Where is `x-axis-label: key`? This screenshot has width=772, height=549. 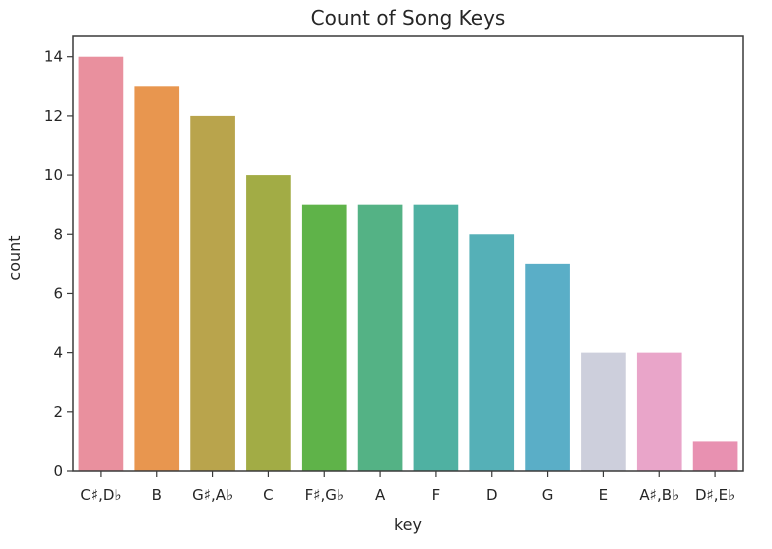 x-axis-label: key is located at coordinates (408, 524).